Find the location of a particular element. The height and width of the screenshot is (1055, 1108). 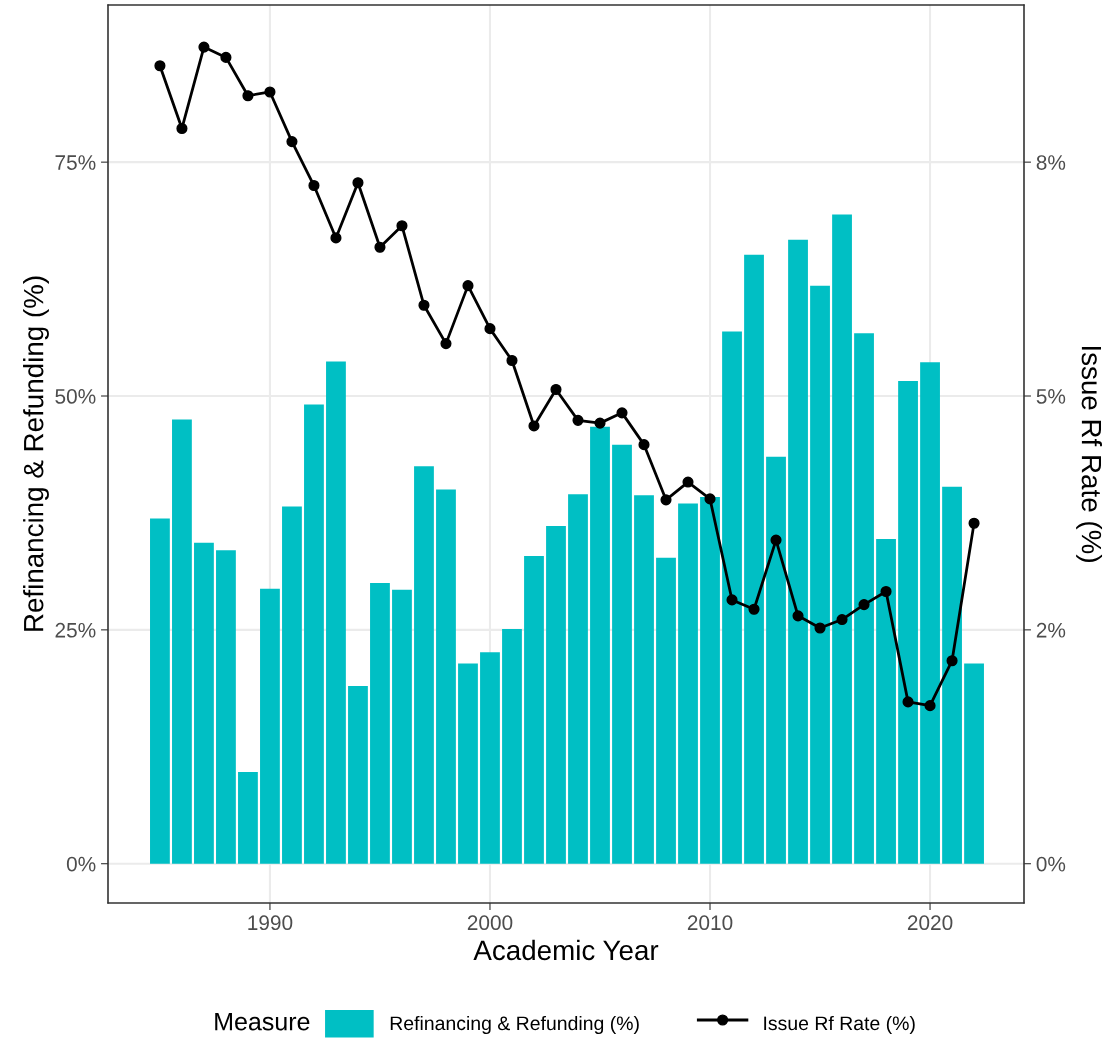

x-axis-title: Academic Year is located at coordinates (566, 950).